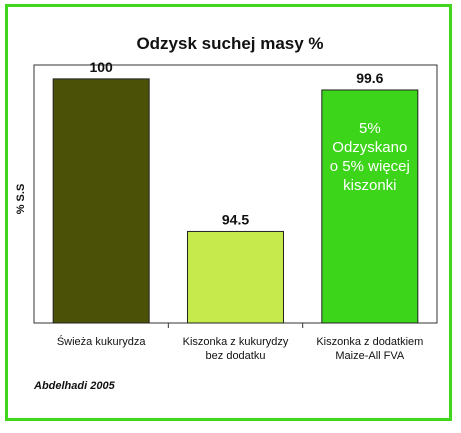 The image size is (461, 433). What do you see at coordinates (369, 342) in the screenshot?
I see `category-label: Kiszonka z dodatkiem` at bounding box center [369, 342].